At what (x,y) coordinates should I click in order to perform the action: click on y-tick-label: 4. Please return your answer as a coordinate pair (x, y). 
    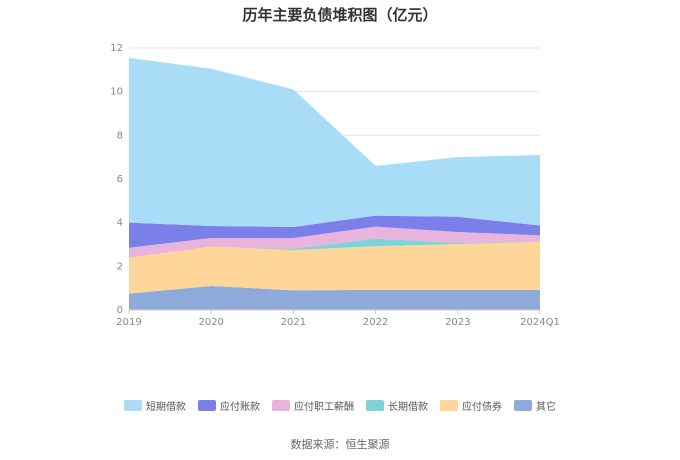
    Looking at the image, I should click on (120, 223).